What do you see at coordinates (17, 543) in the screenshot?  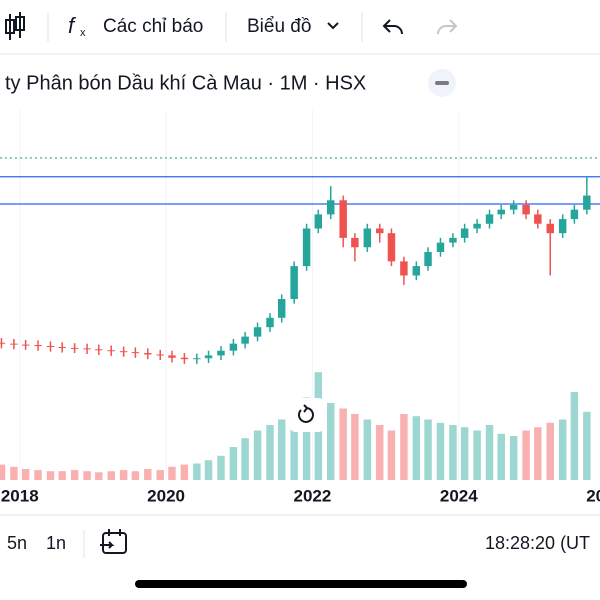 I see `range-button: 5n` at bounding box center [17, 543].